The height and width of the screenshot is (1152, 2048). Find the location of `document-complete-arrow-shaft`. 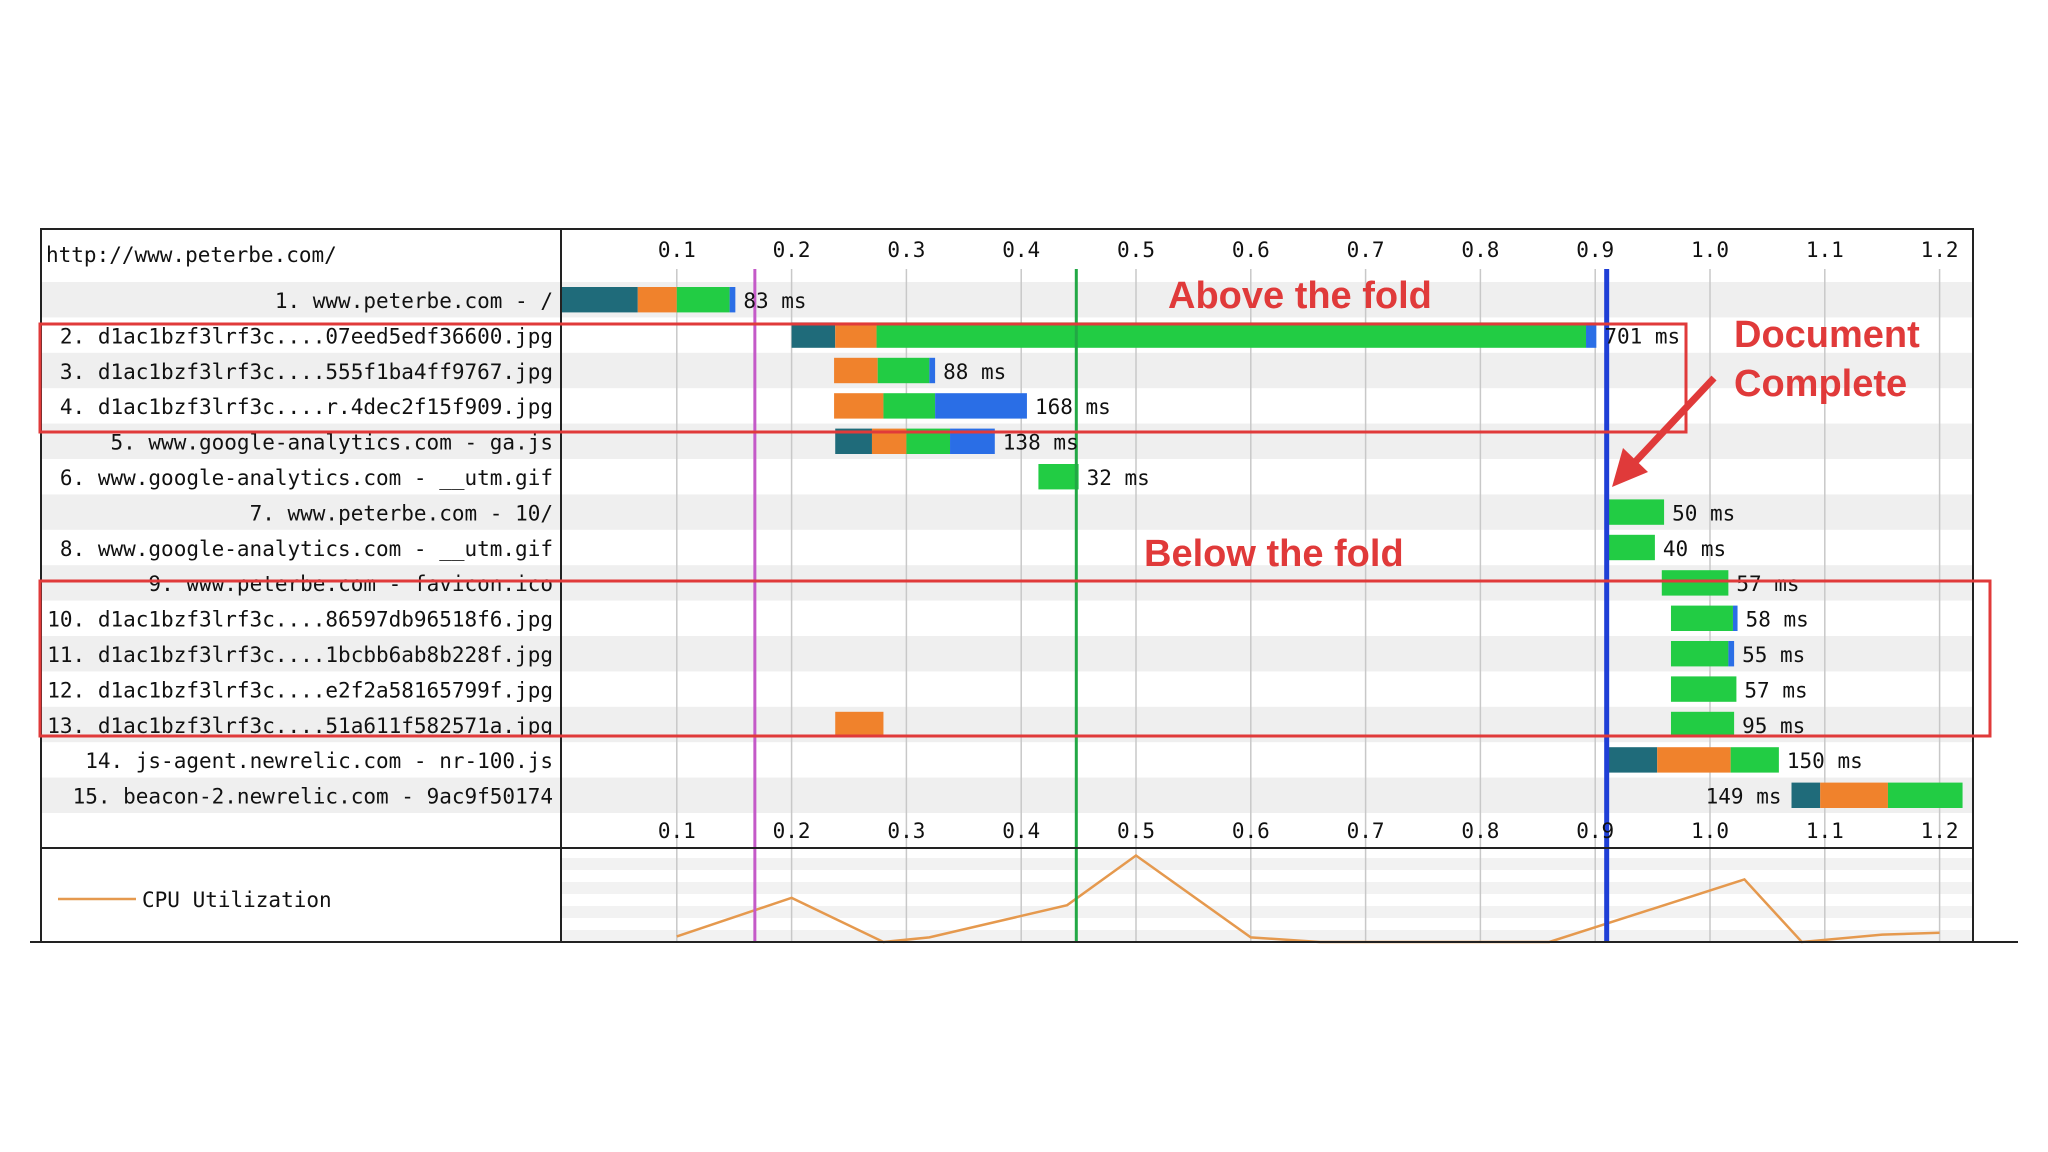

document-complete-arrow-shaft is located at coordinates (1675, 419).